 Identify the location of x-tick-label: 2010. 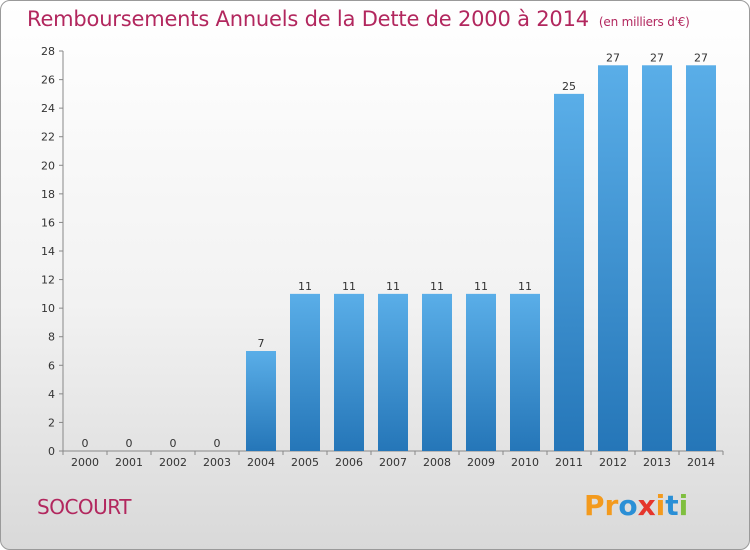
(525, 462).